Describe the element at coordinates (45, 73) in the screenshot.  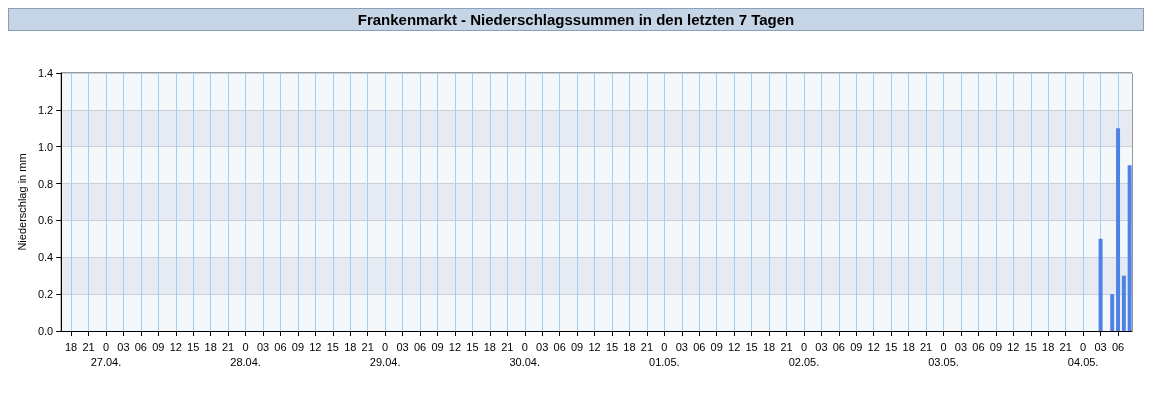
I see `y-tick-label: 1.4` at that location.